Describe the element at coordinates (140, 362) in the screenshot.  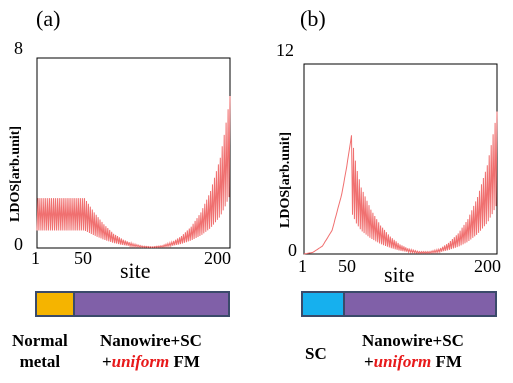
I see `caption-a-right-emphasis: uniform` at that location.